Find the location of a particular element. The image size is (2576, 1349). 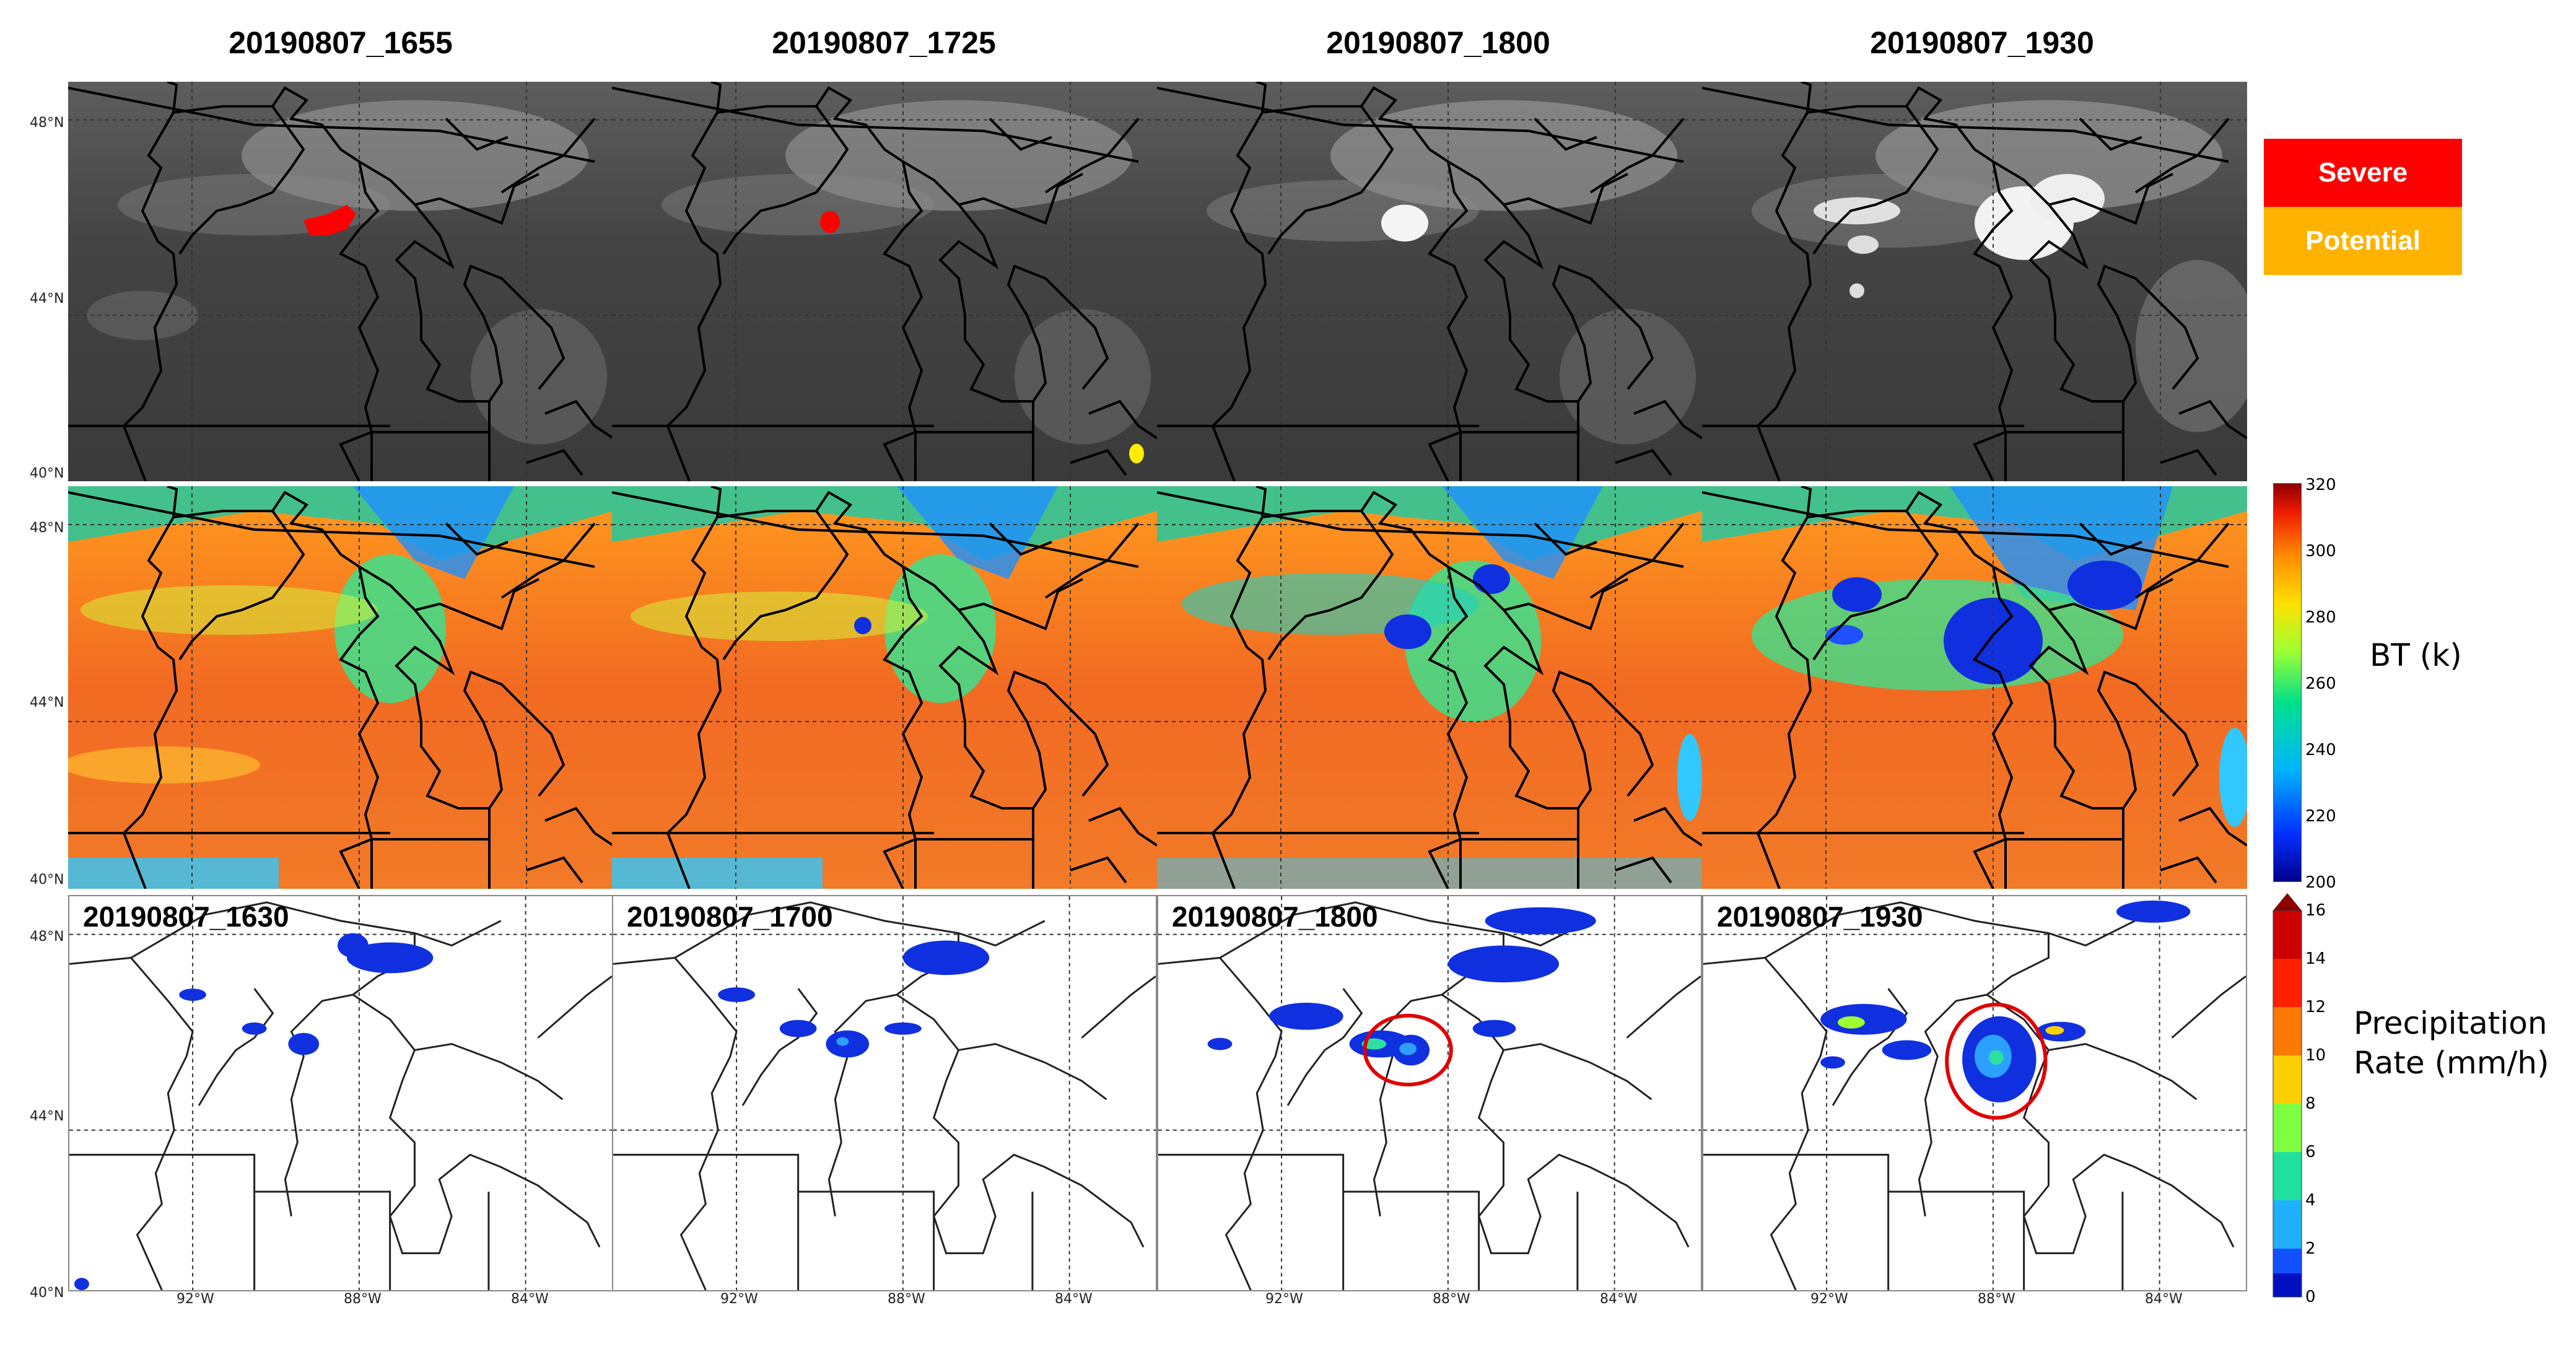

legend-potential: Potential is located at coordinates (2363, 241).